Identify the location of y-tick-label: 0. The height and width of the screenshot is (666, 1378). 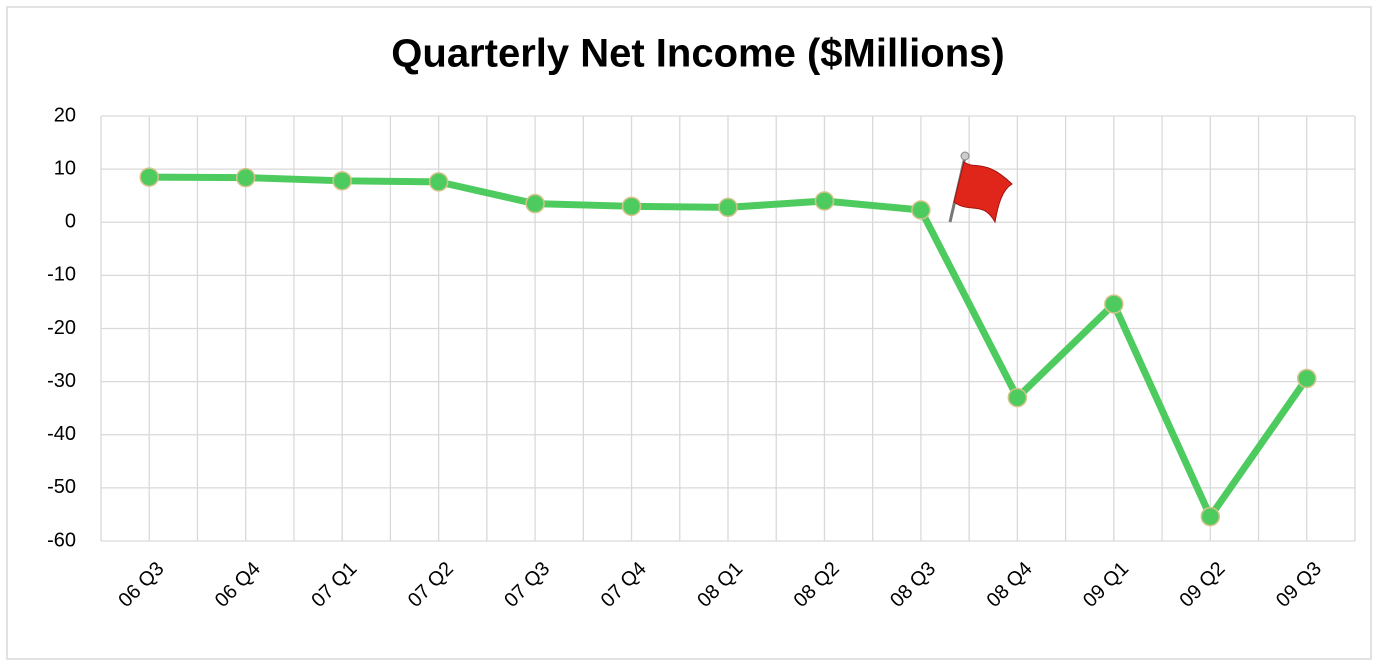
(70, 222).